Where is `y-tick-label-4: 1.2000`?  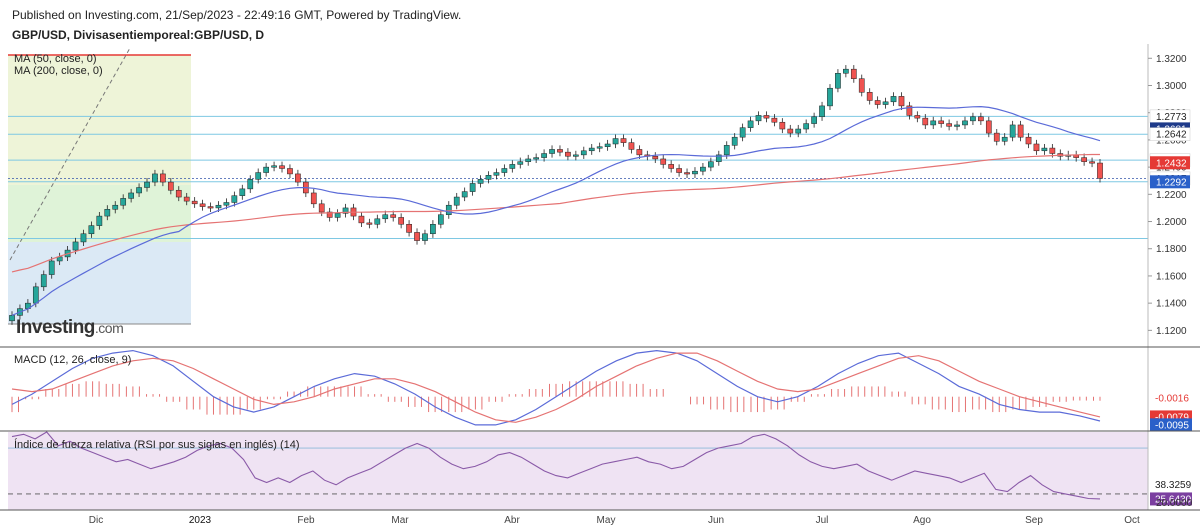 y-tick-label-4: 1.2000 is located at coordinates (1171, 222).